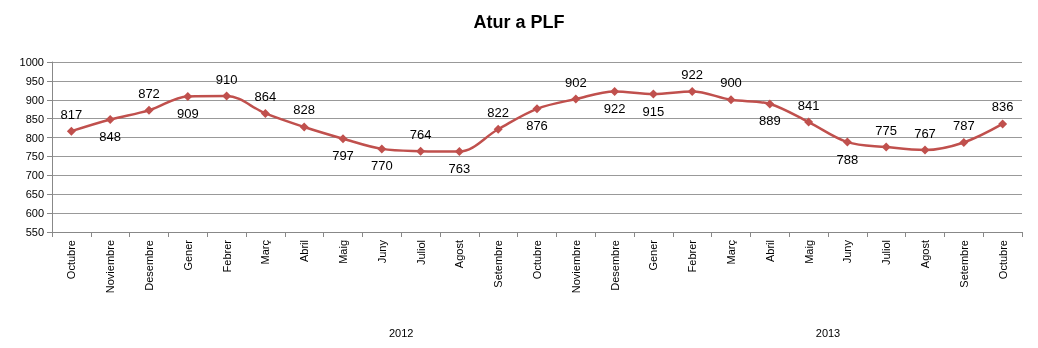 This screenshot has width=1038, height=348. What do you see at coordinates (401, 333) in the screenshot?
I see `text: 2012` at bounding box center [401, 333].